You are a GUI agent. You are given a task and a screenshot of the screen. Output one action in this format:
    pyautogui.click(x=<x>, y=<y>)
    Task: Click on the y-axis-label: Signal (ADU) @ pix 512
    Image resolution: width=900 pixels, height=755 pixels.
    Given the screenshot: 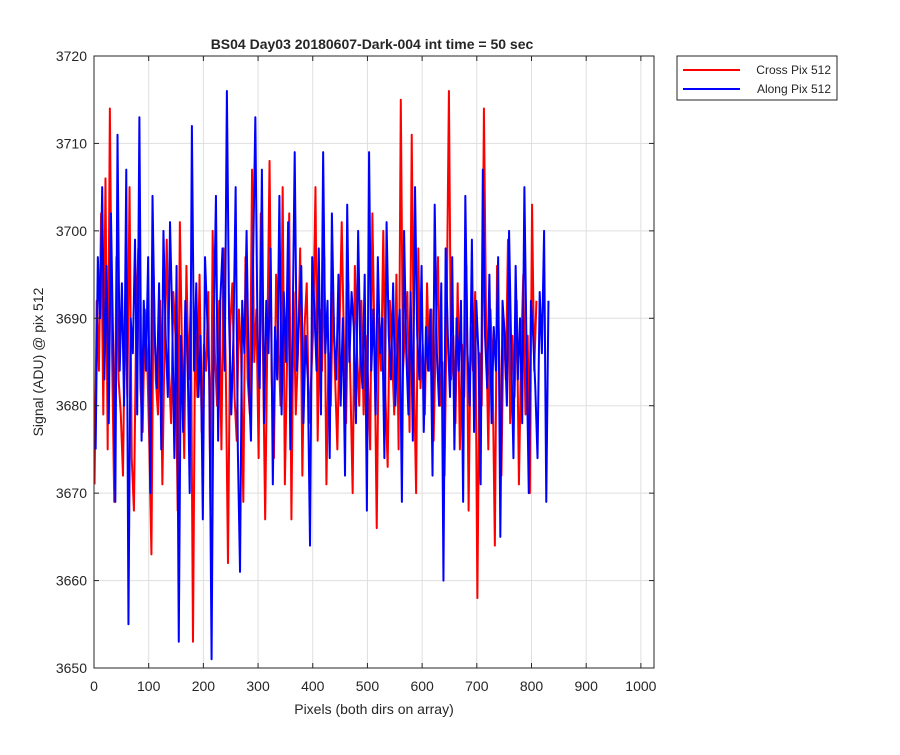 What is the action you would take?
    pyautogui.click(x=38, y=361)
    